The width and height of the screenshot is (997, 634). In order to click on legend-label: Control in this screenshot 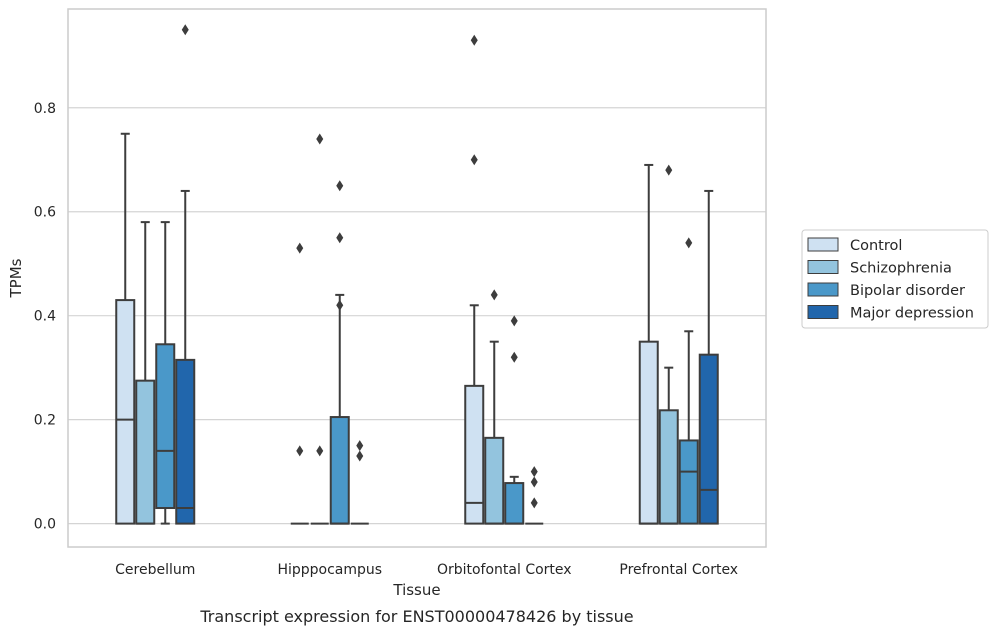, I will do `click(876, 246)`.